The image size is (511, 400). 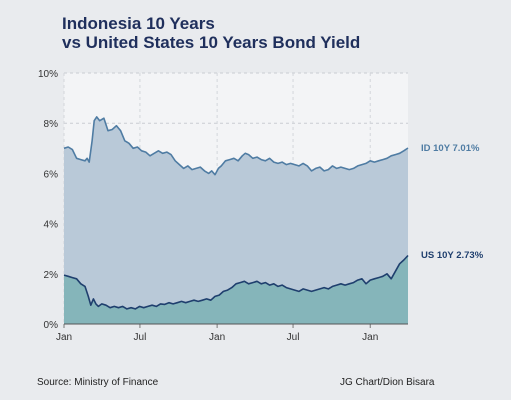 I want to click on y-tick-label: 6%, so click(x=51, y=174).